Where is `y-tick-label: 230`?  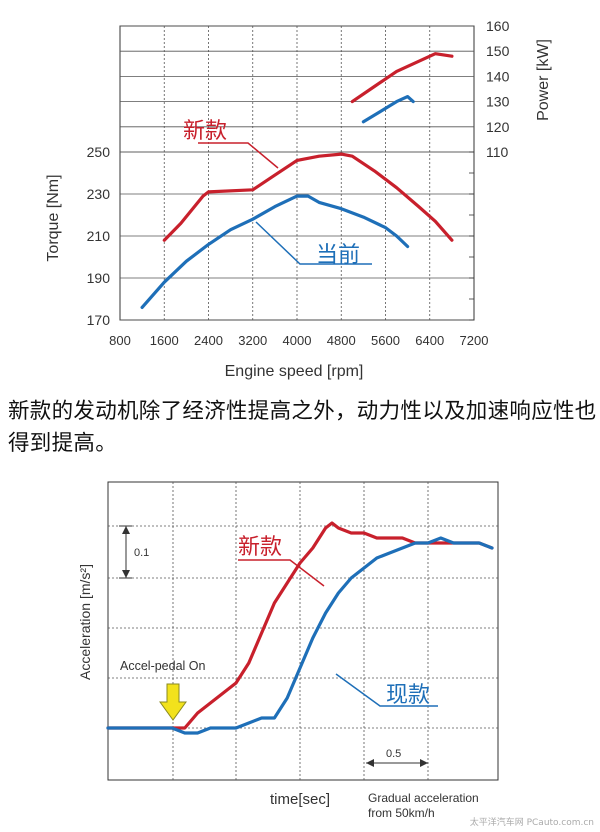 y-tick-label: 230 is located at coordinates (99, 194).